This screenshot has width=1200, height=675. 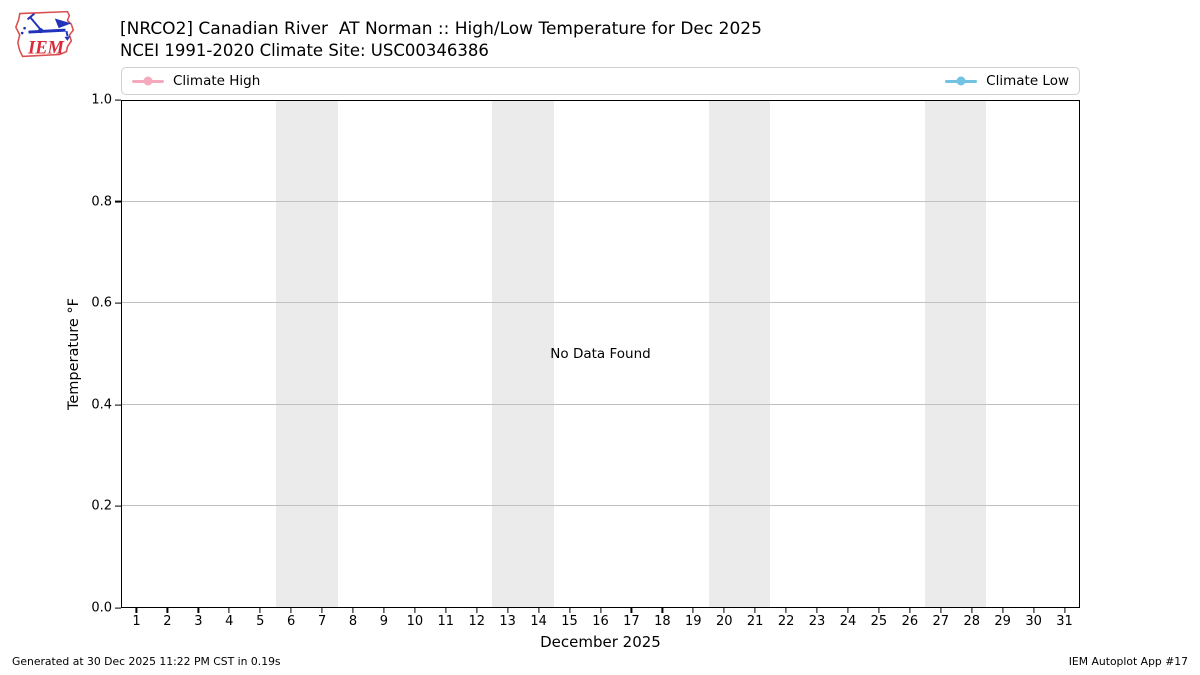 I want to click on x-tick-label: 13, so click(x=507, y=621).